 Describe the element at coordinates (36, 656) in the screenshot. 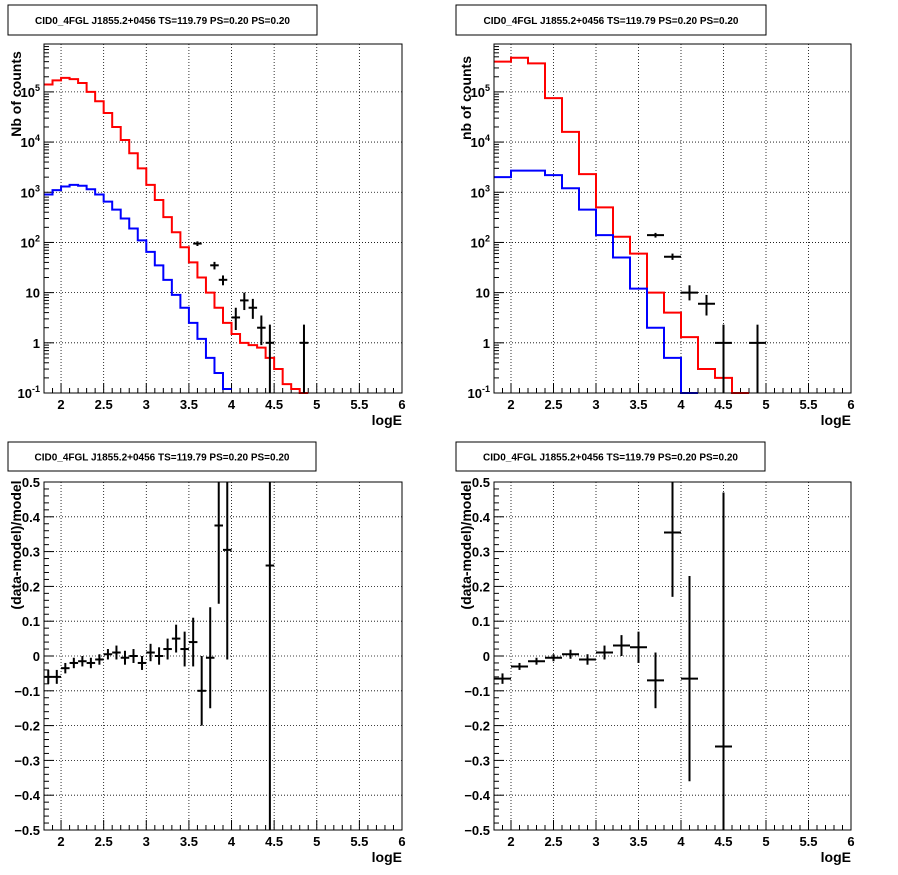

I see `y-tick-label: 0` at that location.